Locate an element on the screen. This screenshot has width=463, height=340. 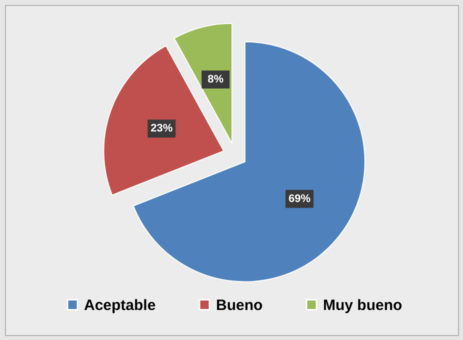
legend-label: Aceptable is located at coordinates (120, 305).